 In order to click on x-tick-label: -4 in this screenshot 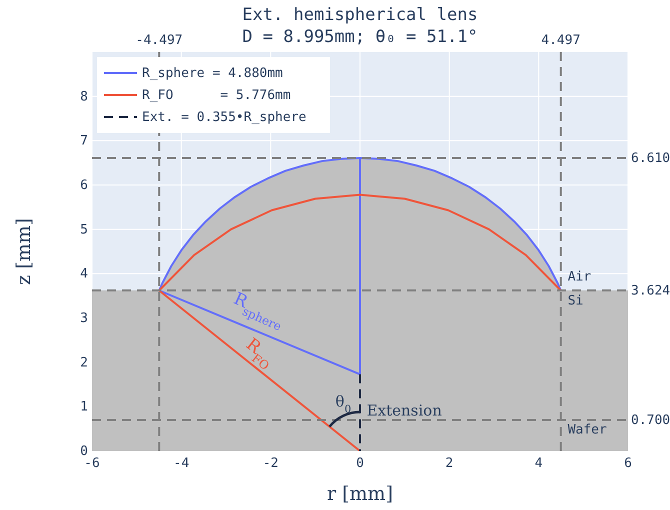, I will do `click(182, 463)`.